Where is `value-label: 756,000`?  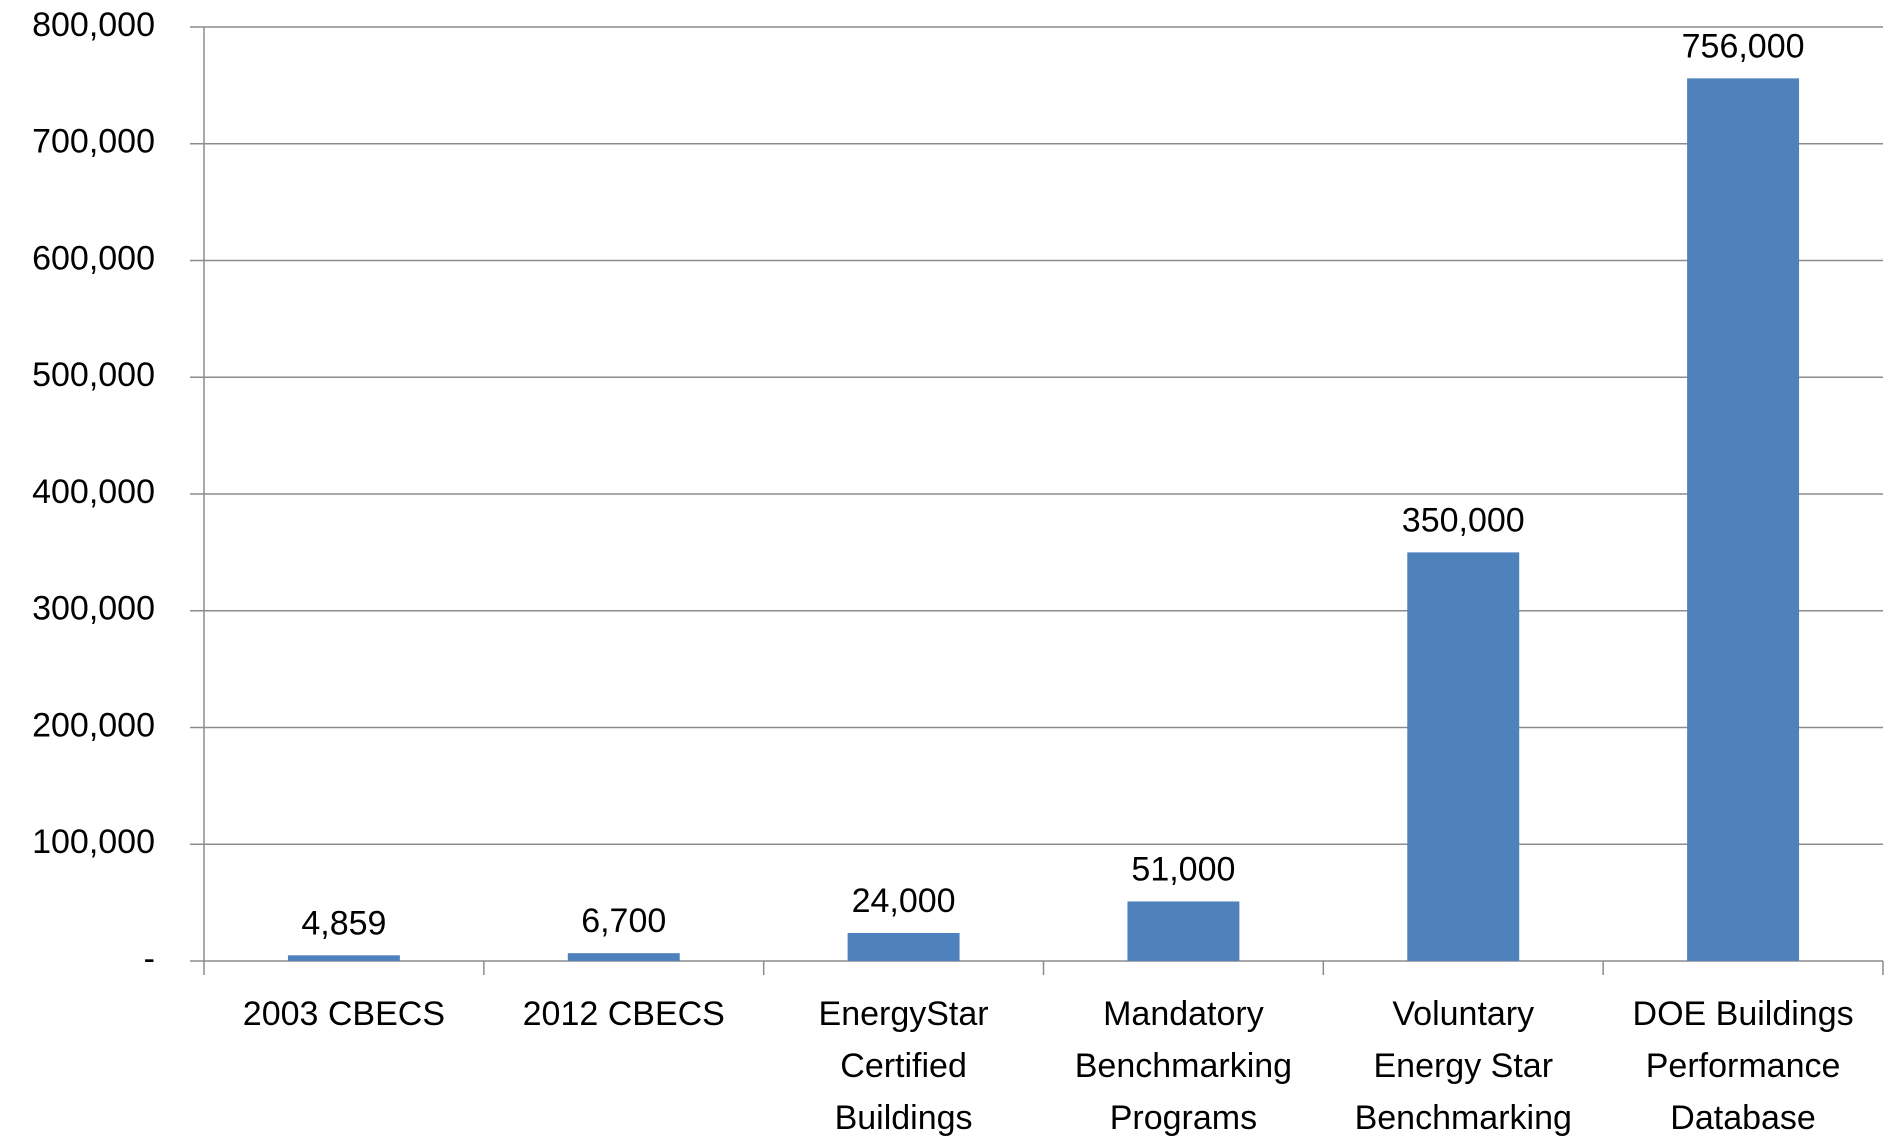
value-label: 756,000 is located at coordinates (1743, 46).